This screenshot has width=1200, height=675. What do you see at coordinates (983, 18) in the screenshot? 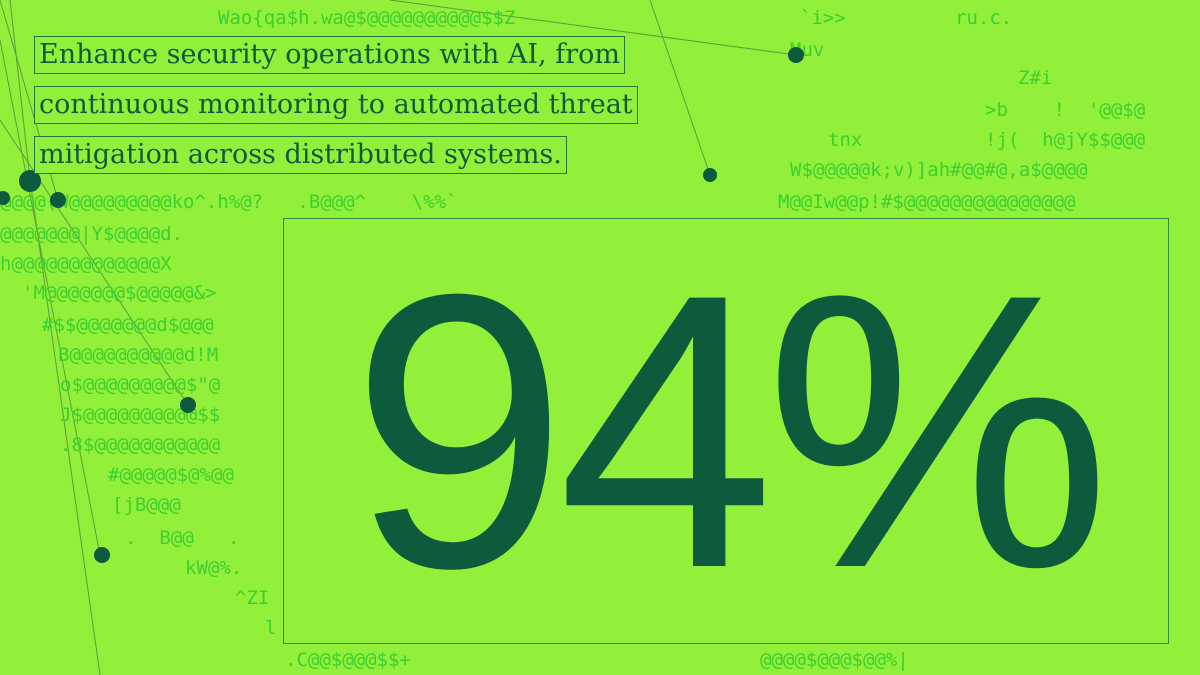
I see `ascii-row: ru.c.` at bounding box center [983, 18].